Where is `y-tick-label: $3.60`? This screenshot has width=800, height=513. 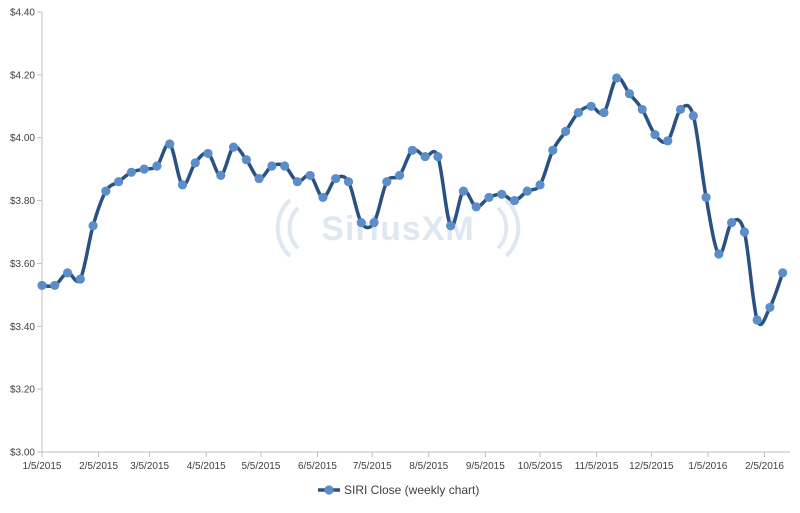 y-tick-label: $3.60 is located at coordinates (22, 264).